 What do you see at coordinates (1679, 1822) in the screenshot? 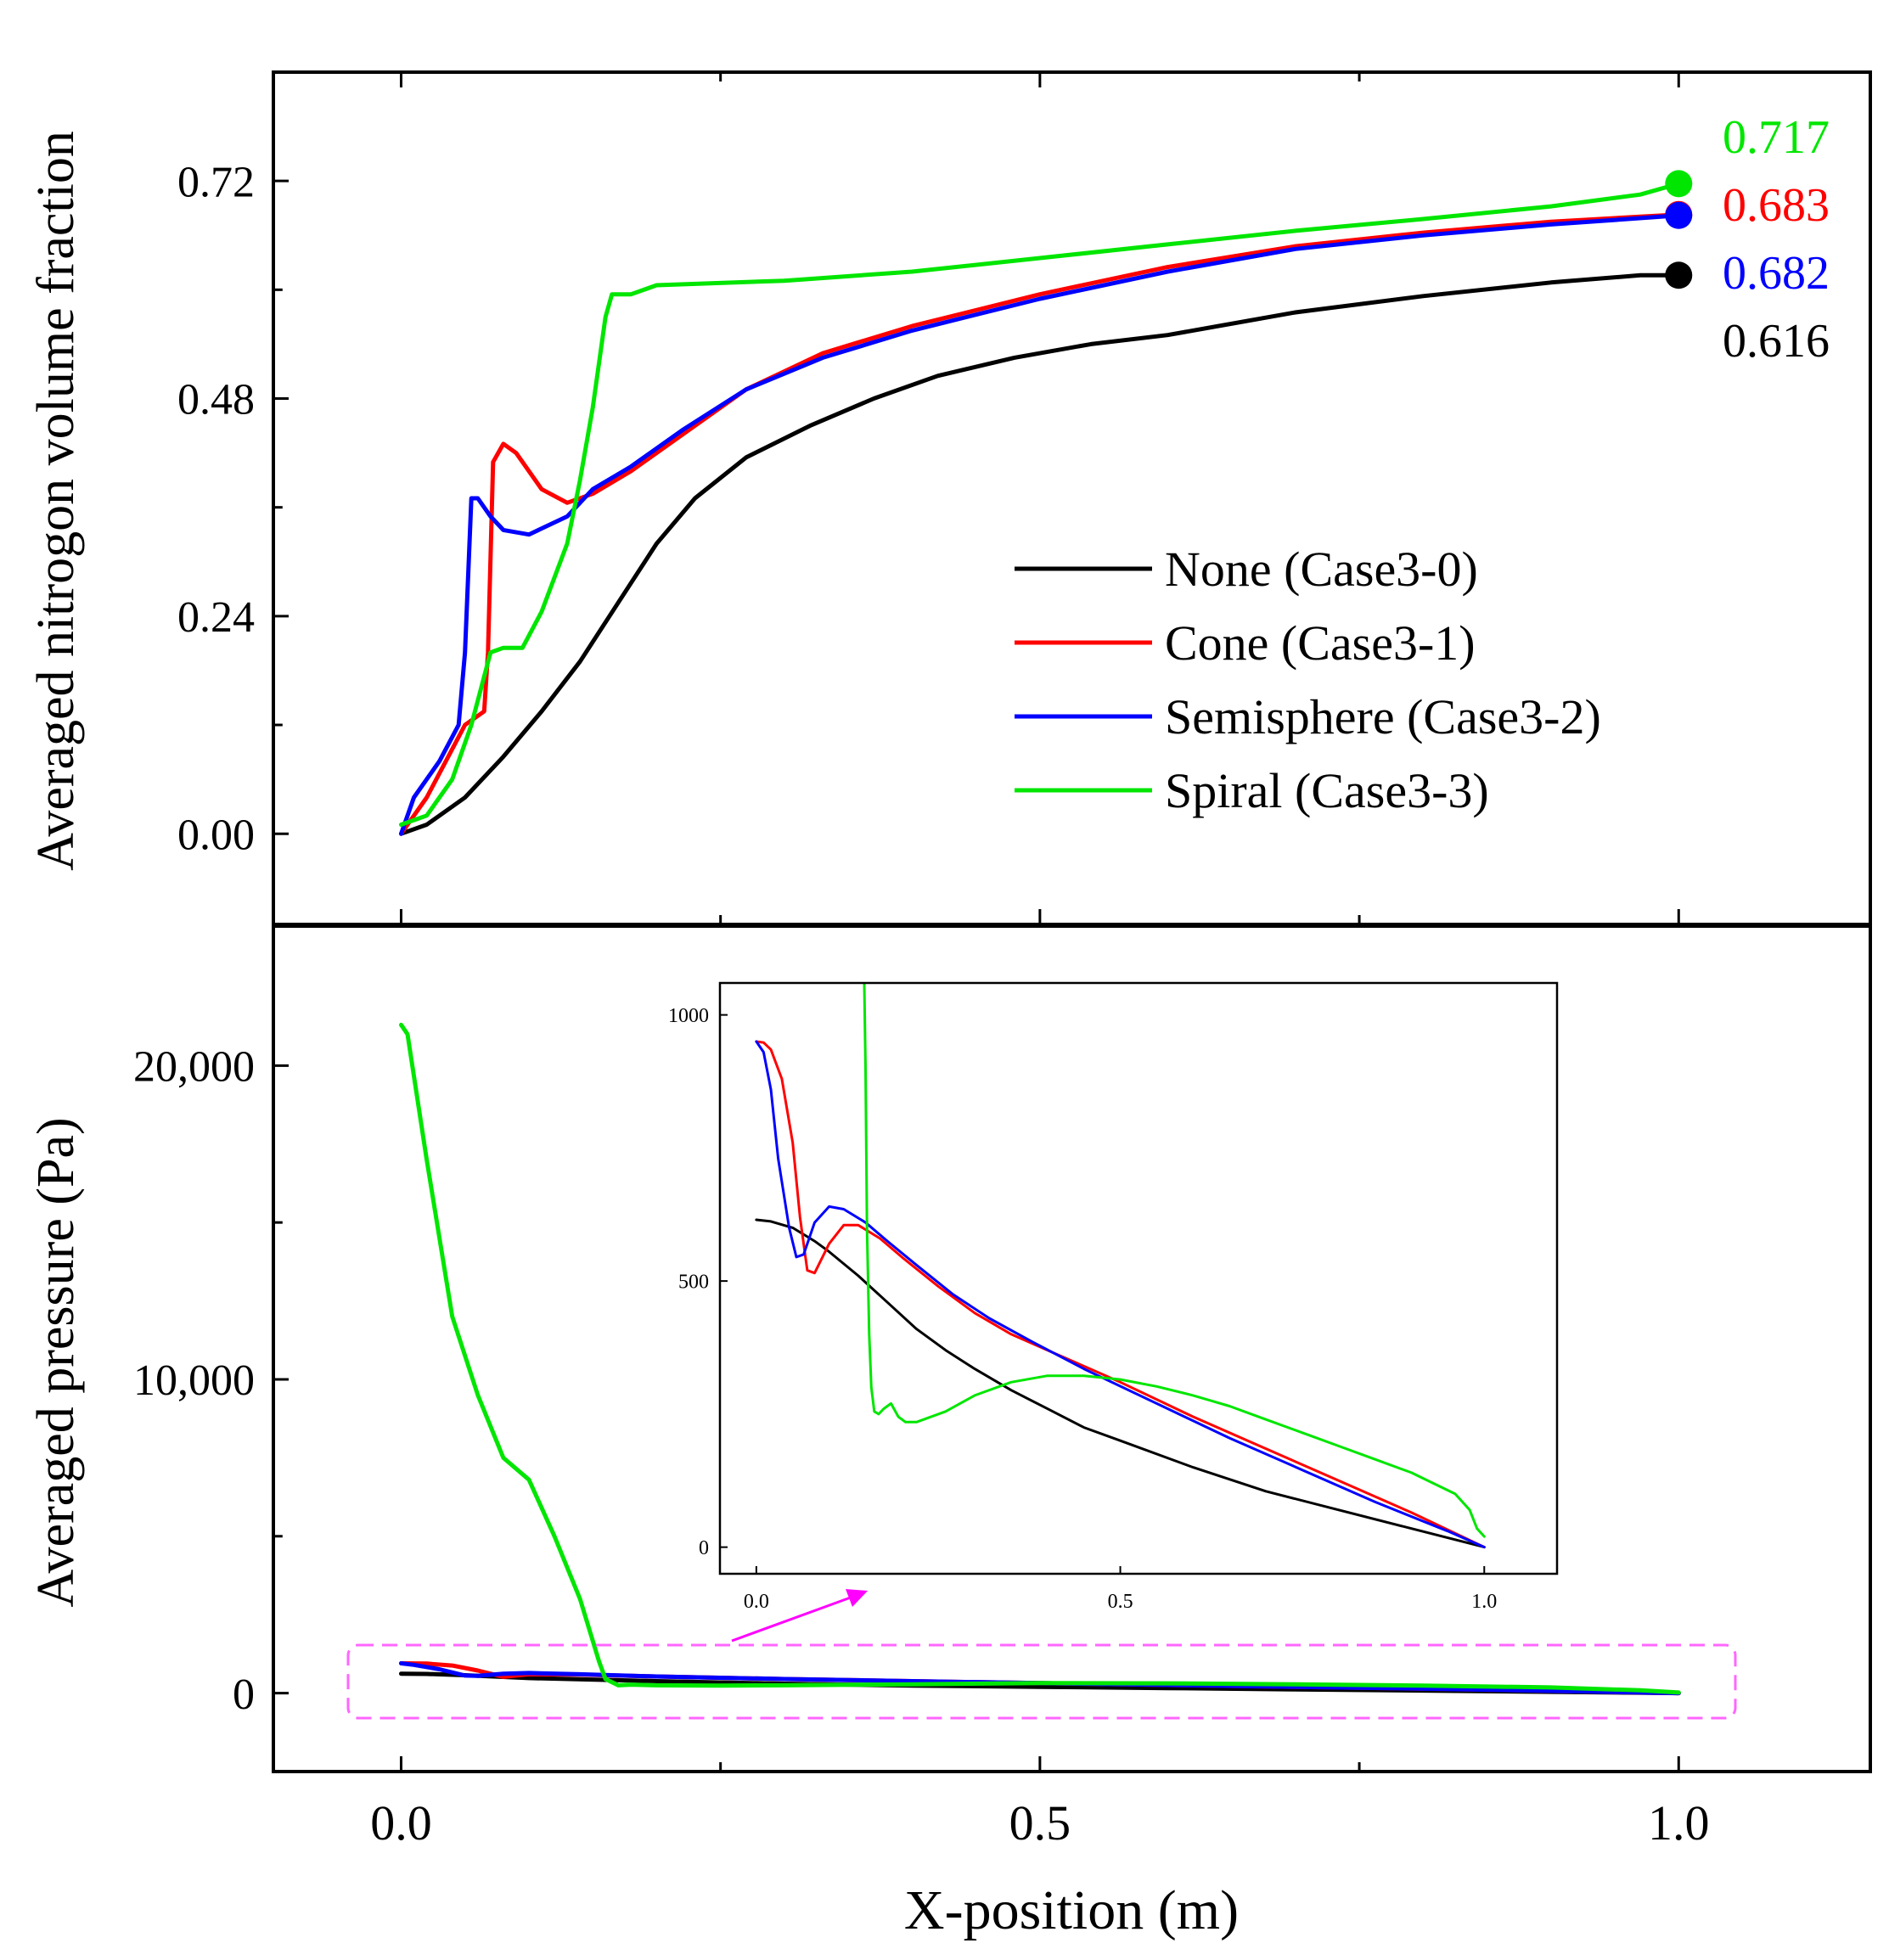
I see `bottom-xtick-label: 1.0` at bounding box center [1679, 1822].